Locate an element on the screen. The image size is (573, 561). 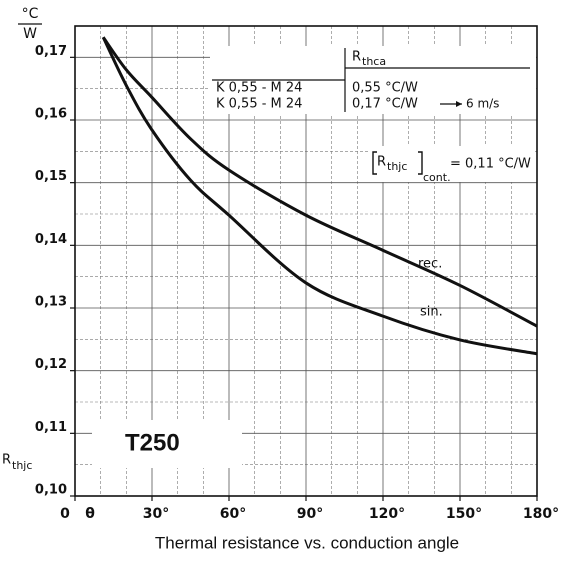
y-axis-label-sub: thjc is located at coordinates (22, 465).